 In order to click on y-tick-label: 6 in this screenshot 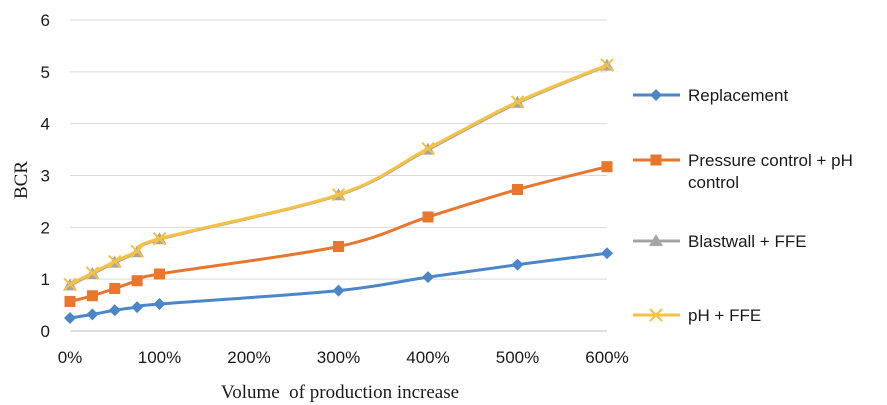, I will do `click(45, 20)`.